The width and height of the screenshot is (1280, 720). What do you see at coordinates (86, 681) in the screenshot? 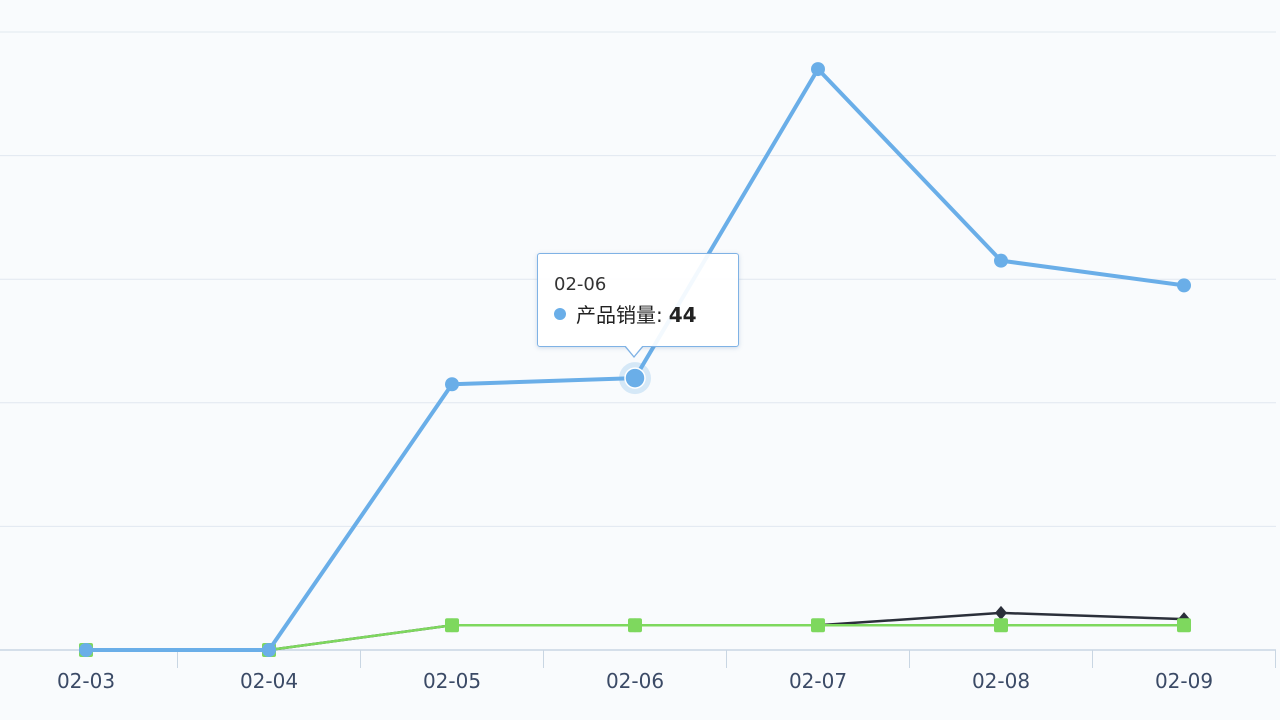
I see `x-tick-label: 02-03` at bounding box center [86, 681].